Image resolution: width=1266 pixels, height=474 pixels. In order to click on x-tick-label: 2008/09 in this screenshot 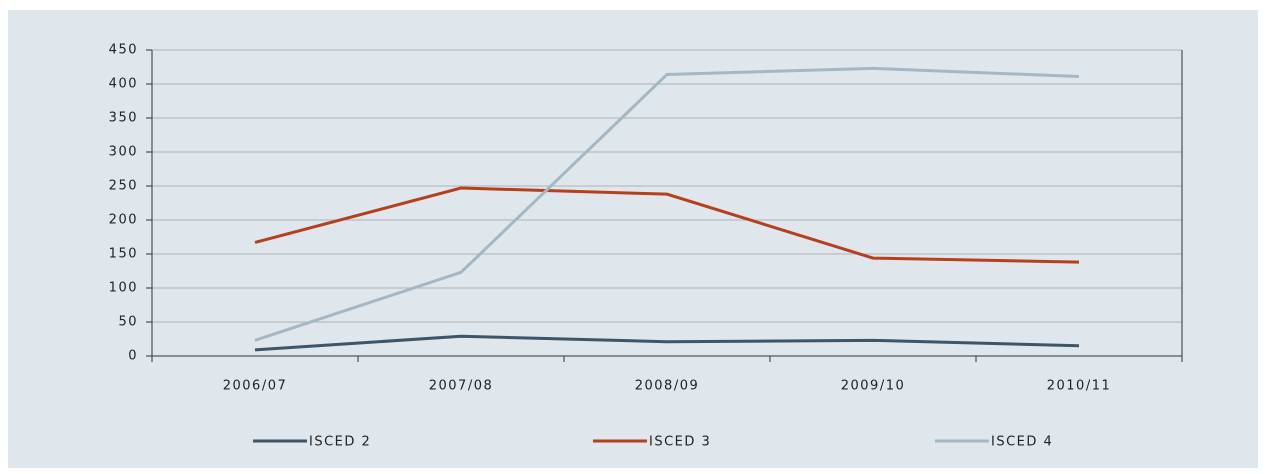, I will do `click(667, 386)`.